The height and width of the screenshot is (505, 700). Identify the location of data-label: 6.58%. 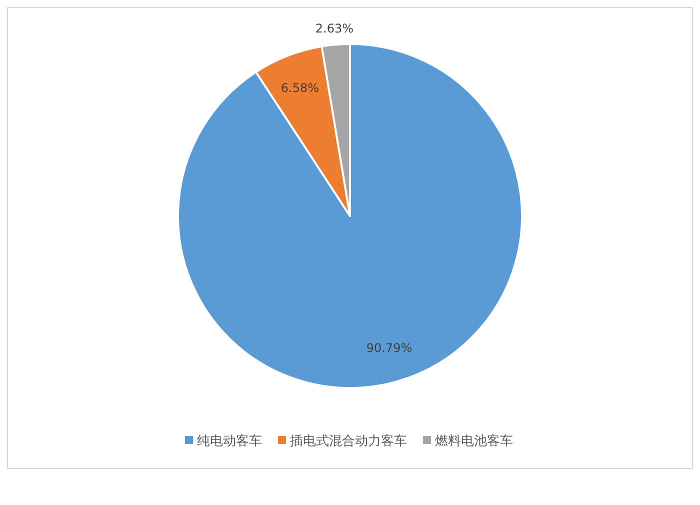
(300, 87).